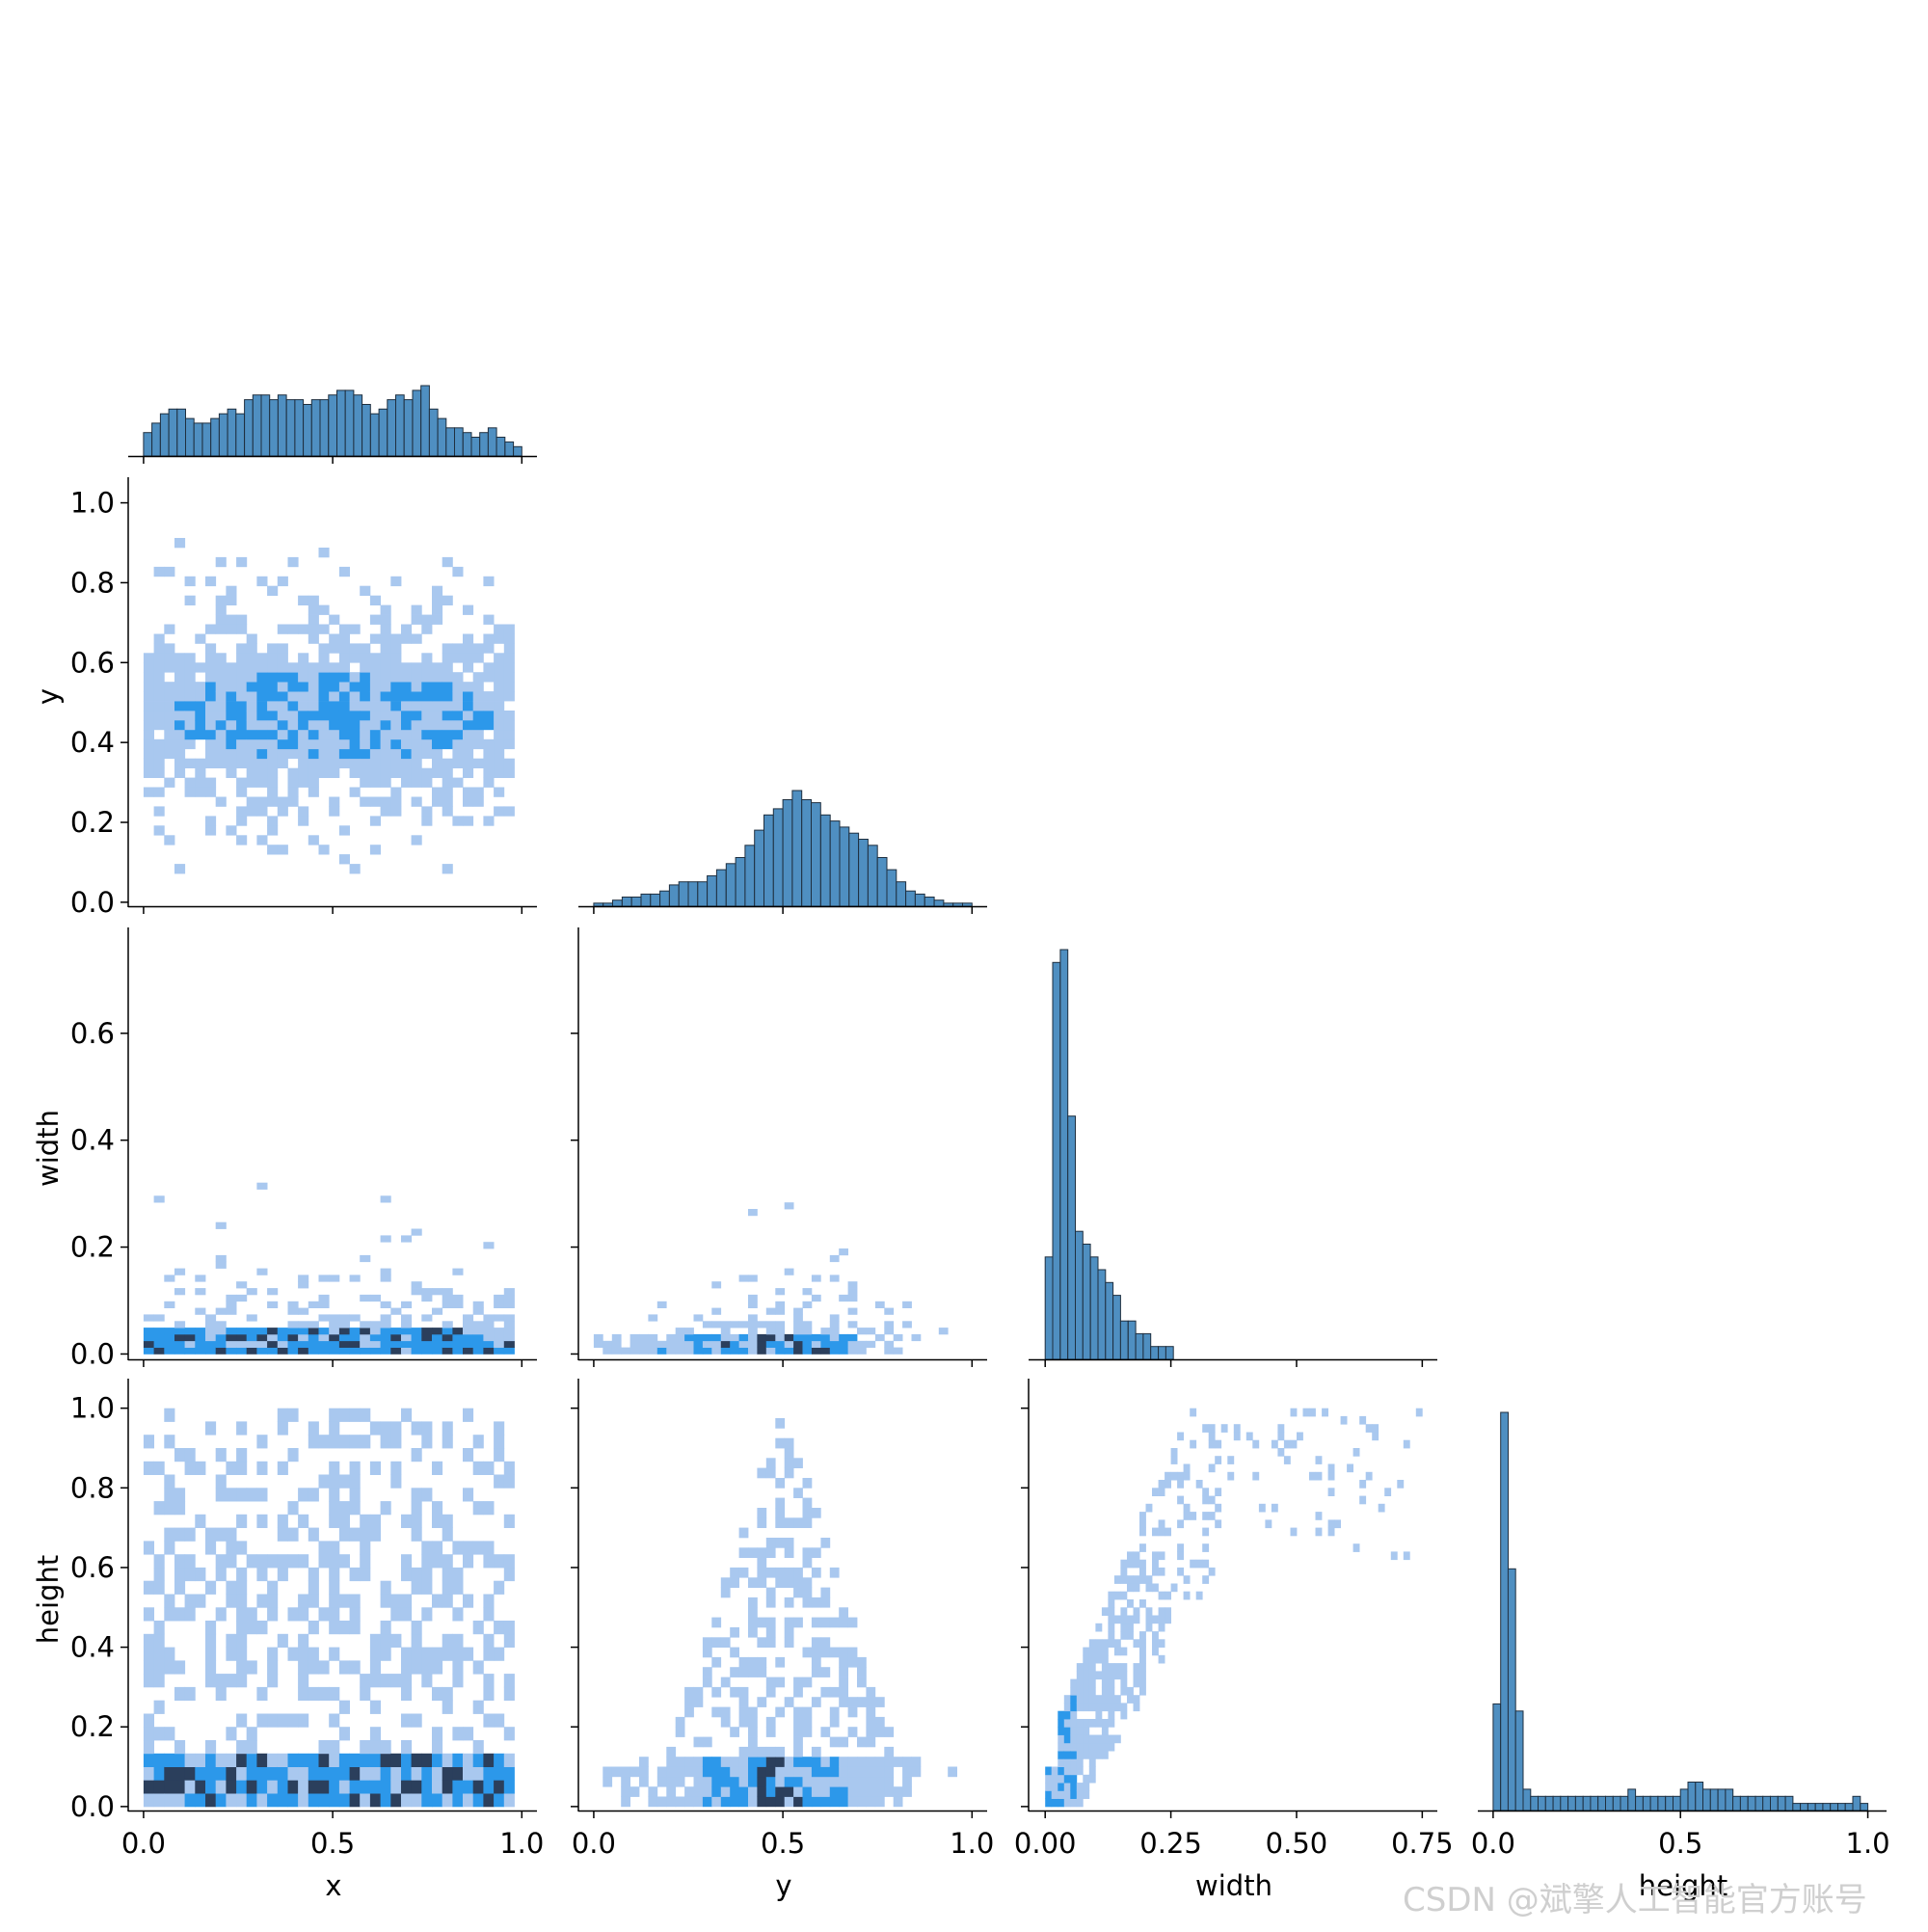 This screenshot has width=1928, height=1932. I want to click on y-tick-label-width: 0.4, so click(92, 1141).